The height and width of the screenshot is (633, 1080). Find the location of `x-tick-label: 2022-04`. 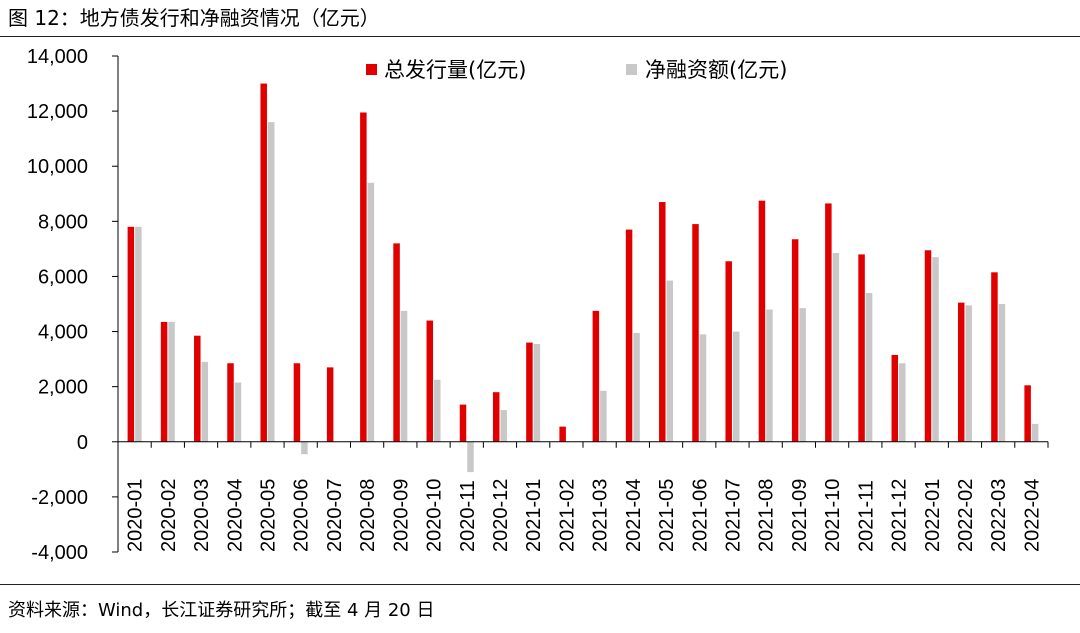

x-tick-label: 2022-04 is located at coordinates (1032, 515).